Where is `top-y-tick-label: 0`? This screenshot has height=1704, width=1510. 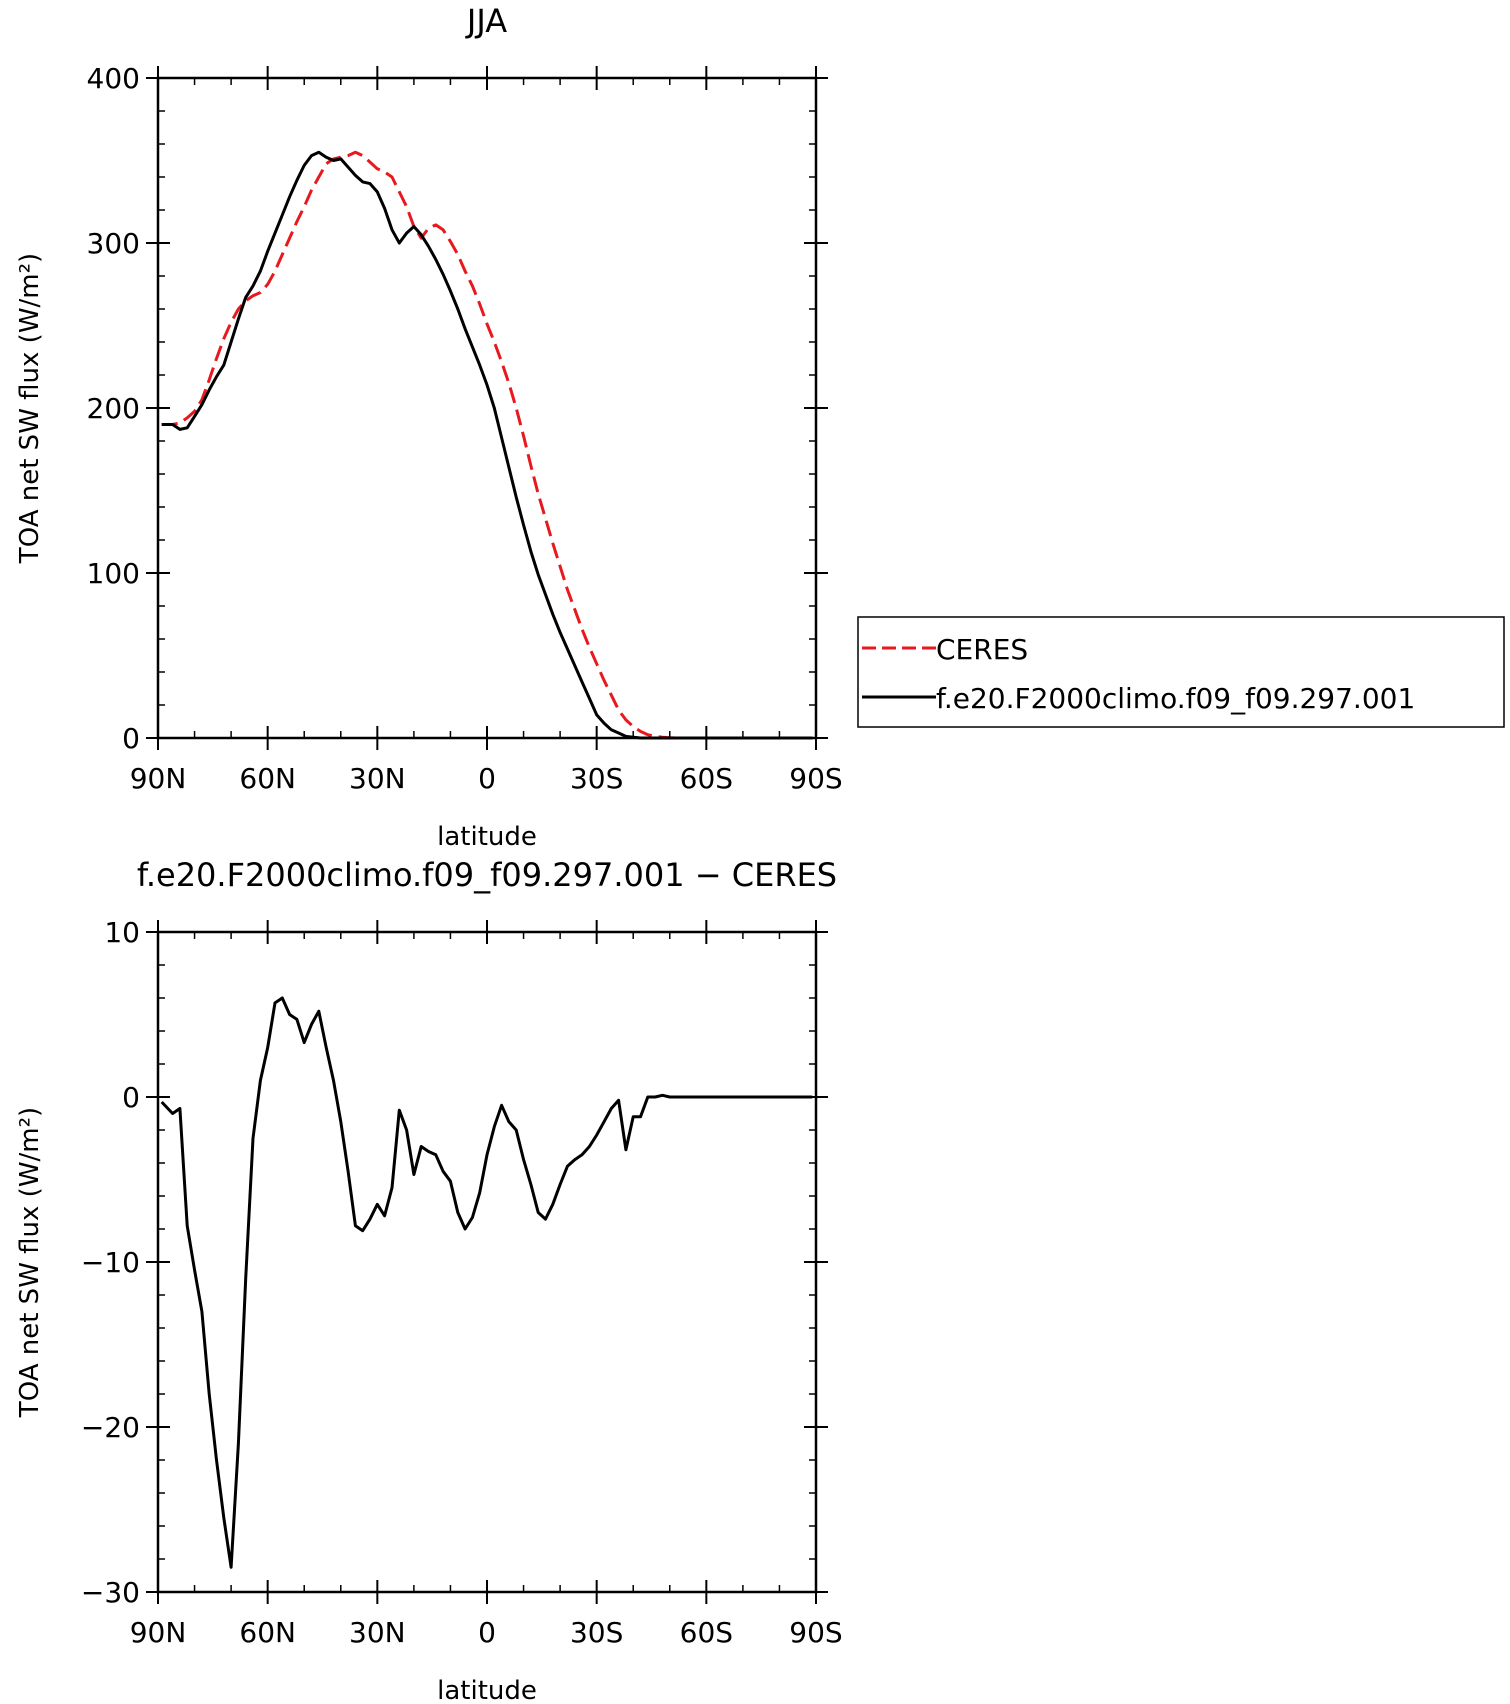
top-y-tick-label: 0 is located at coordinates (131, 738).